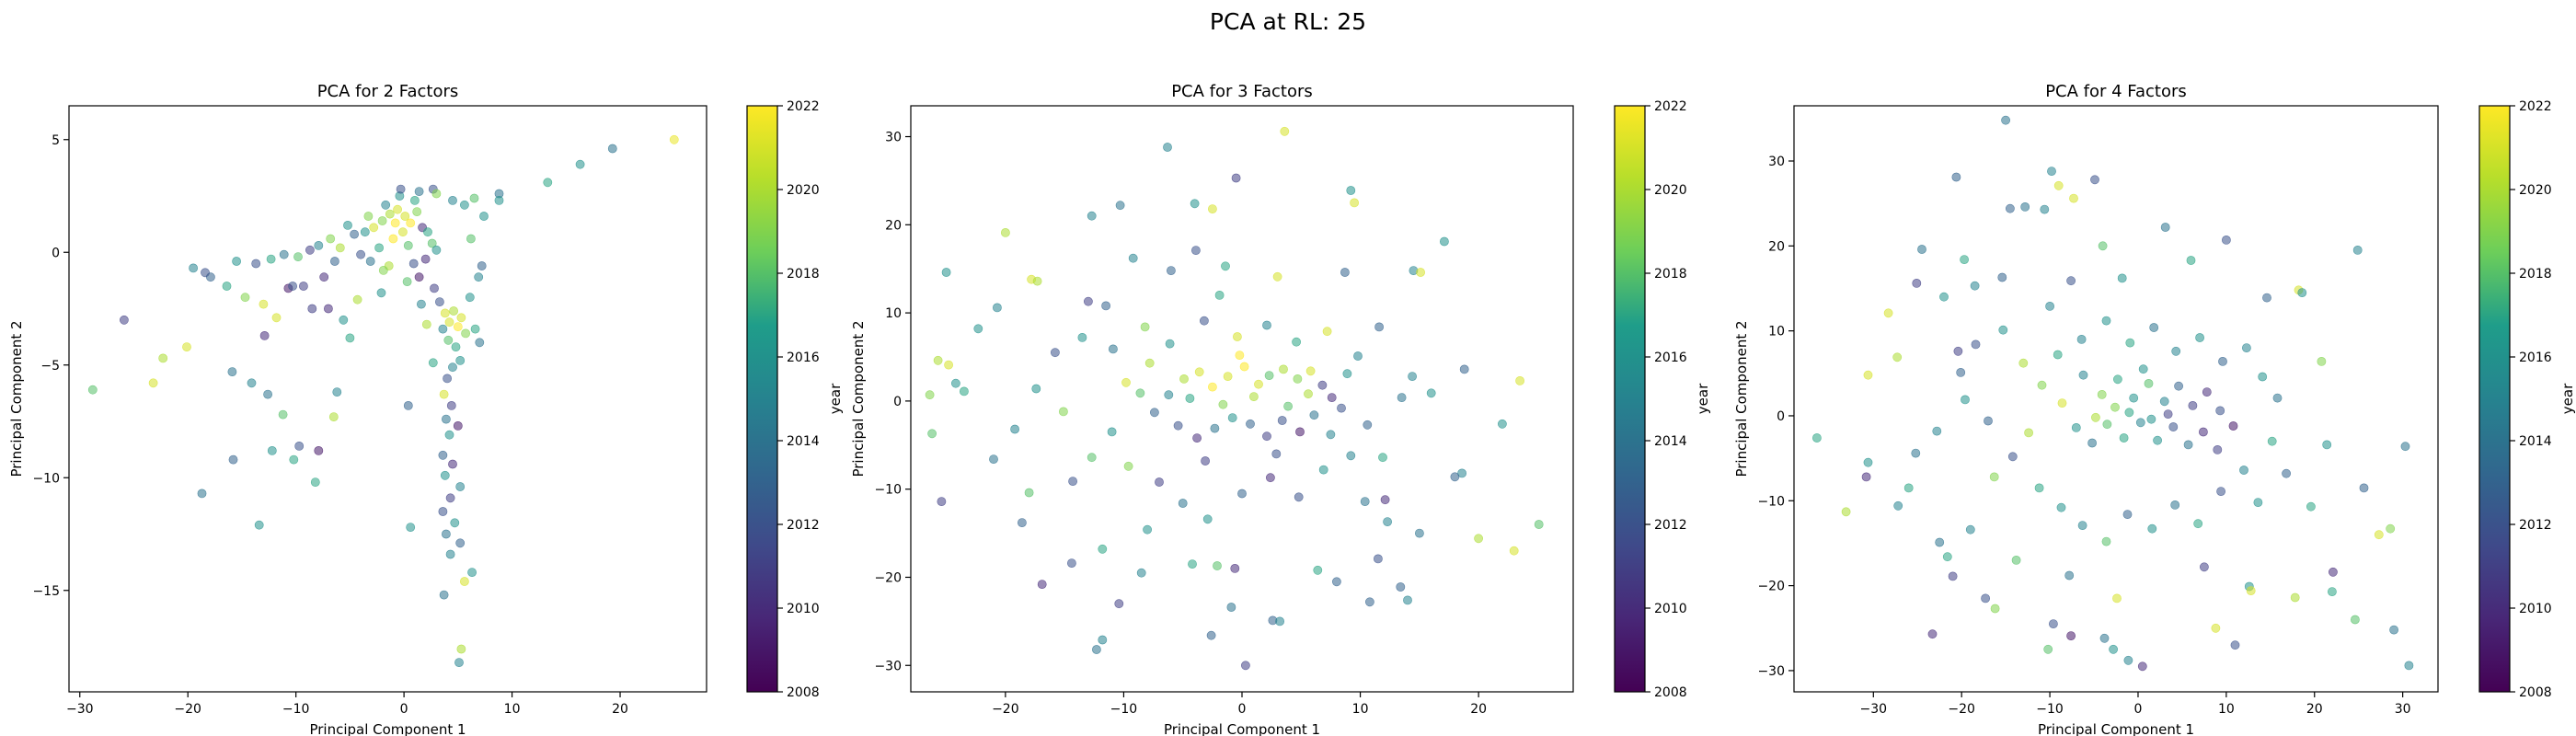 The width and height of the screenshot is (2576, 736). I want to click on colorbar-gradient, so click(762, 399).